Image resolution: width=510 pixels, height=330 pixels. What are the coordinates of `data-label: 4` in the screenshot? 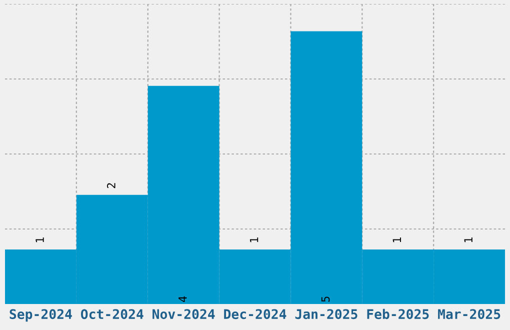 It's located at (182, 299).